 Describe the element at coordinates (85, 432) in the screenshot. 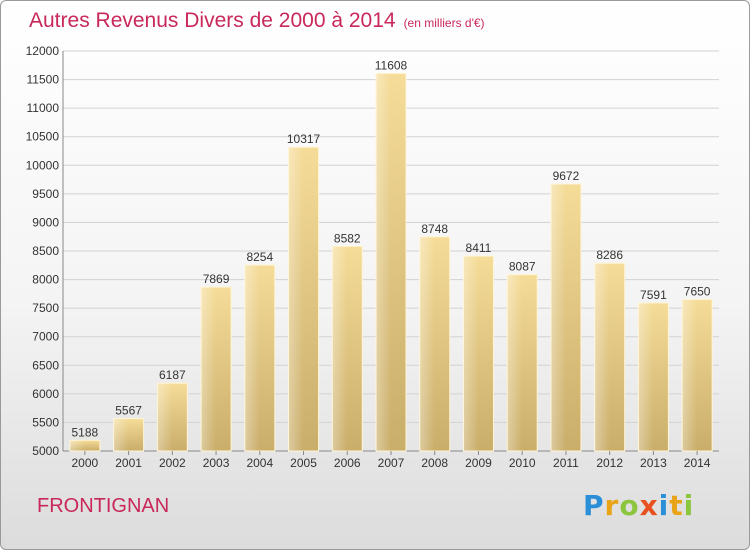

I see `value-label: 5188` at that location.